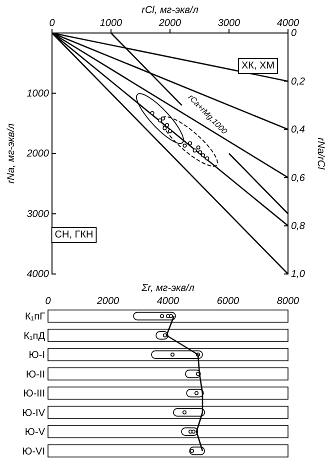 This screenshot has height=461, width=325. I want to click on y-axis-title: rNa, мг-экв/л, so click(11, 153).